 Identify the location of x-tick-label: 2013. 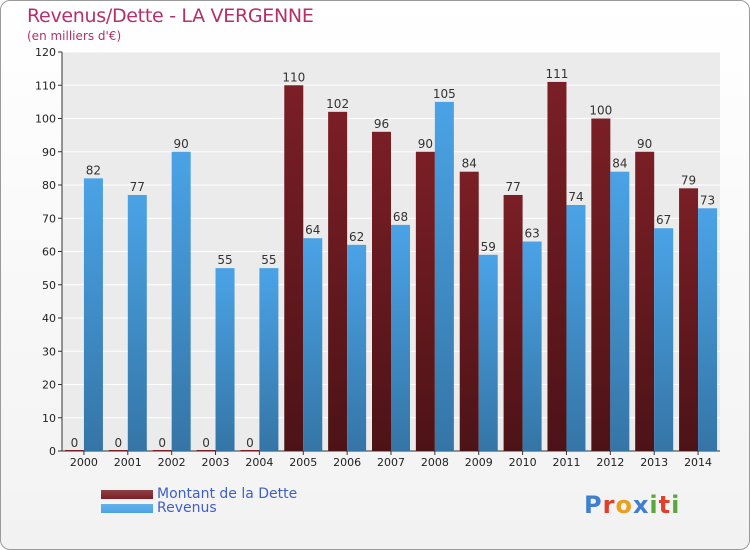
(654, 462).